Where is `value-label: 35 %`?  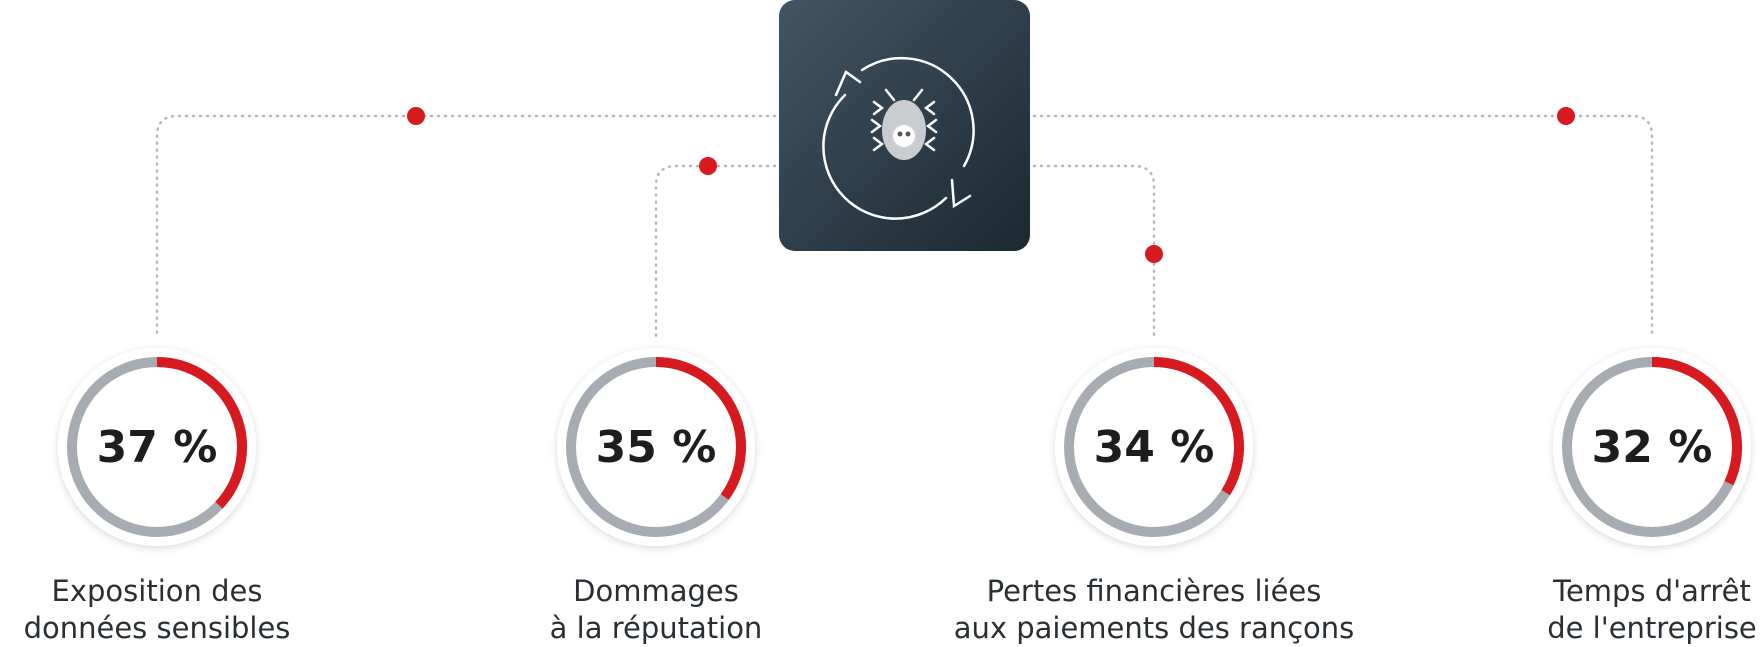
value-label: 35 % is located at coordinates (656, 447).